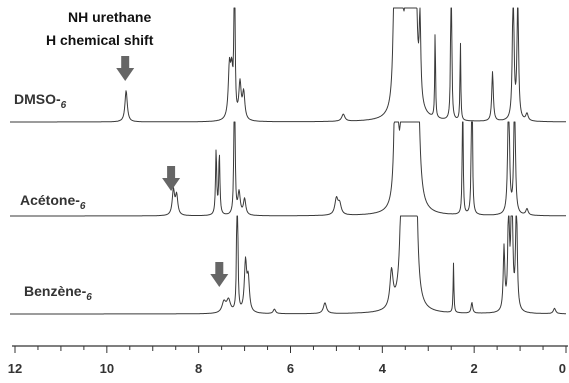  I want to click on solvent-label-dmso: DMSO-6, so click(40, 101).